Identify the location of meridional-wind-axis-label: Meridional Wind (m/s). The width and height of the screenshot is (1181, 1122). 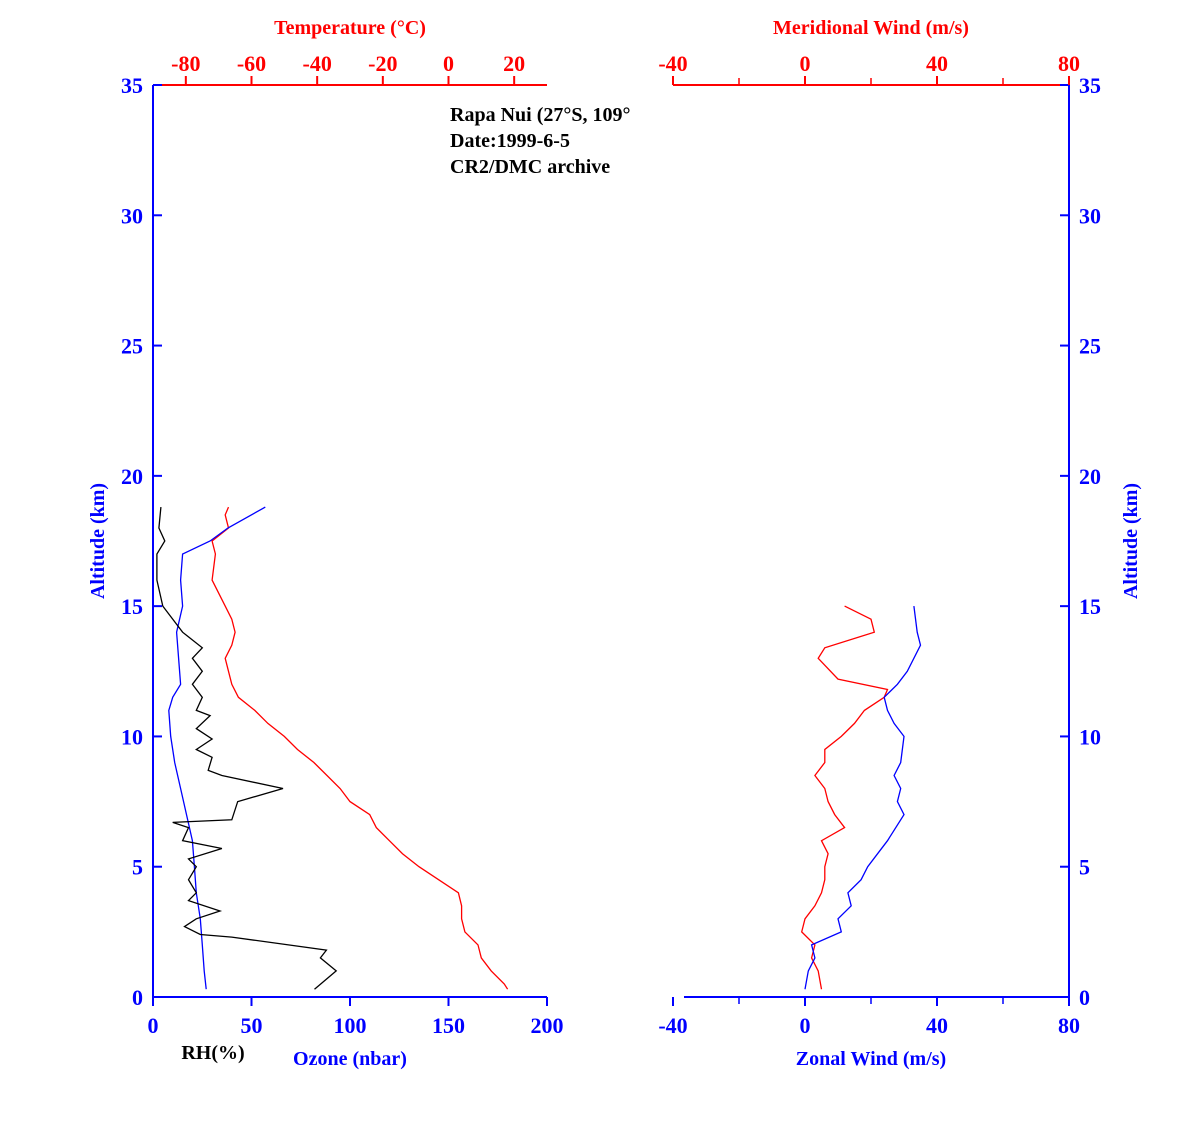
(871, 28).